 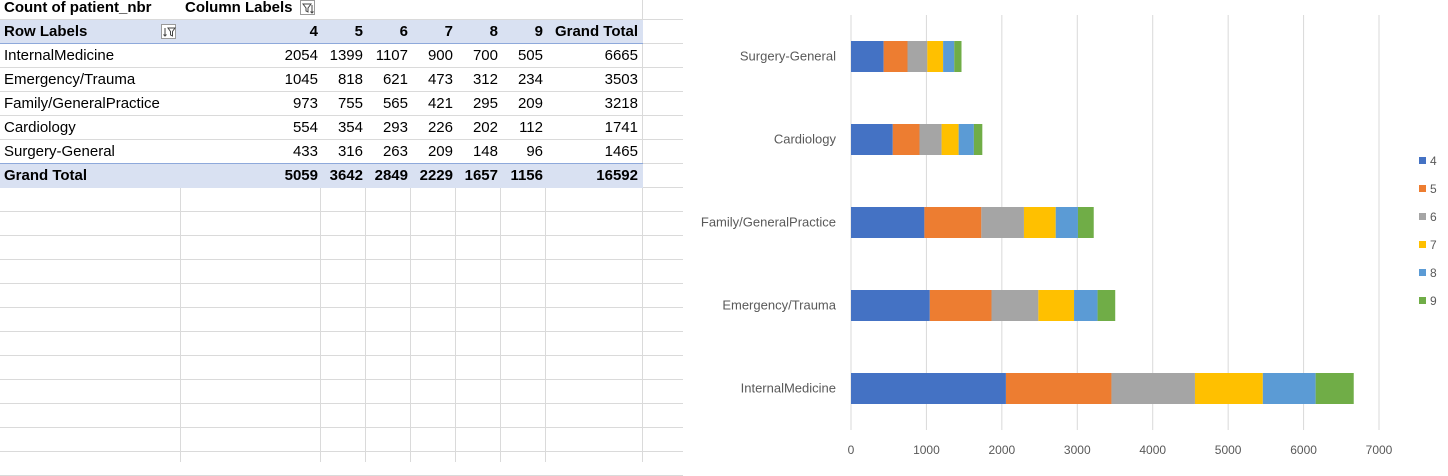 I want to click on cell-value: 1107, so click(x=391, y=55).